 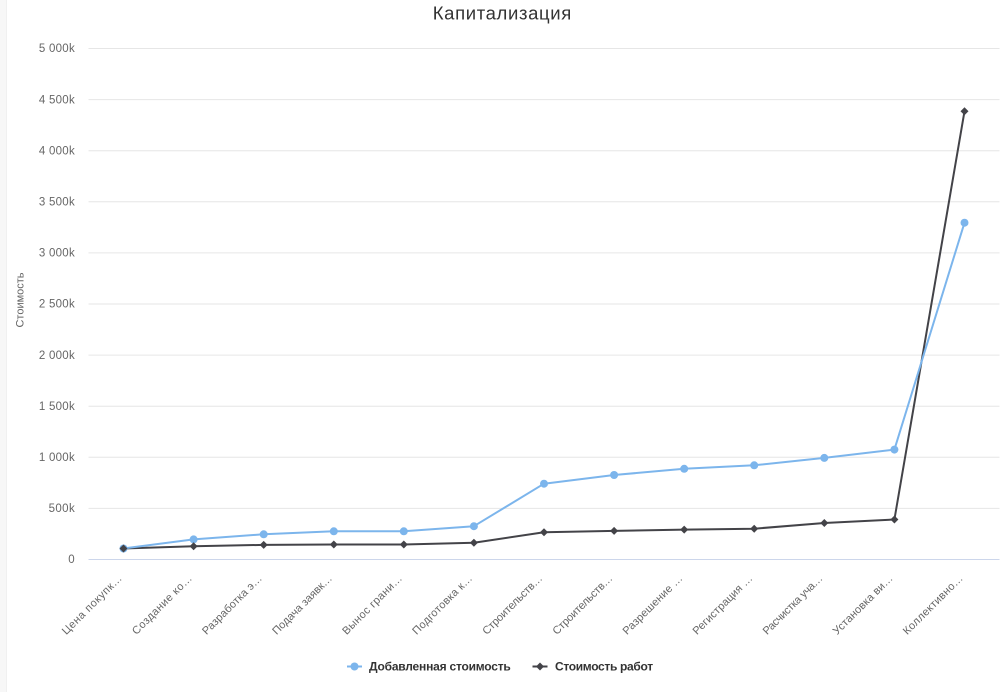 I want to click on svg-text: Добавленная стоимость, so click(x=440, y=667).